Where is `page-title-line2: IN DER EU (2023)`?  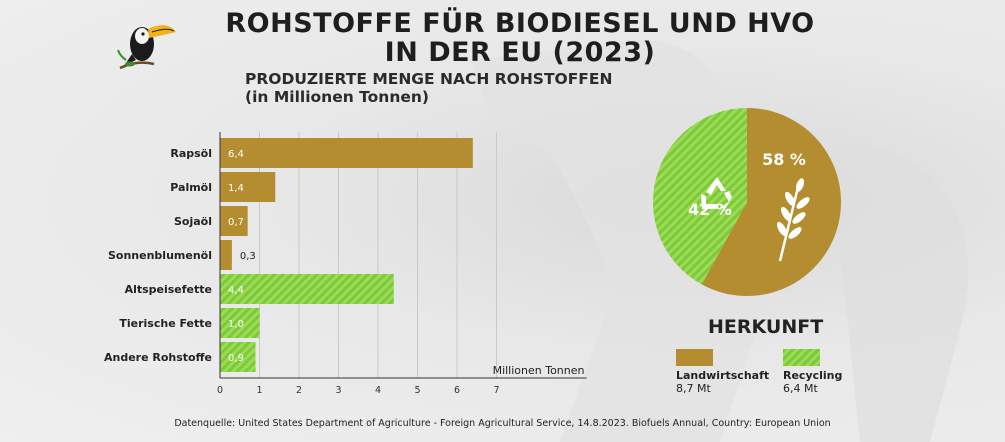
page-title-line2: IN DER EU (2023) is located at coordinates (520, 52).